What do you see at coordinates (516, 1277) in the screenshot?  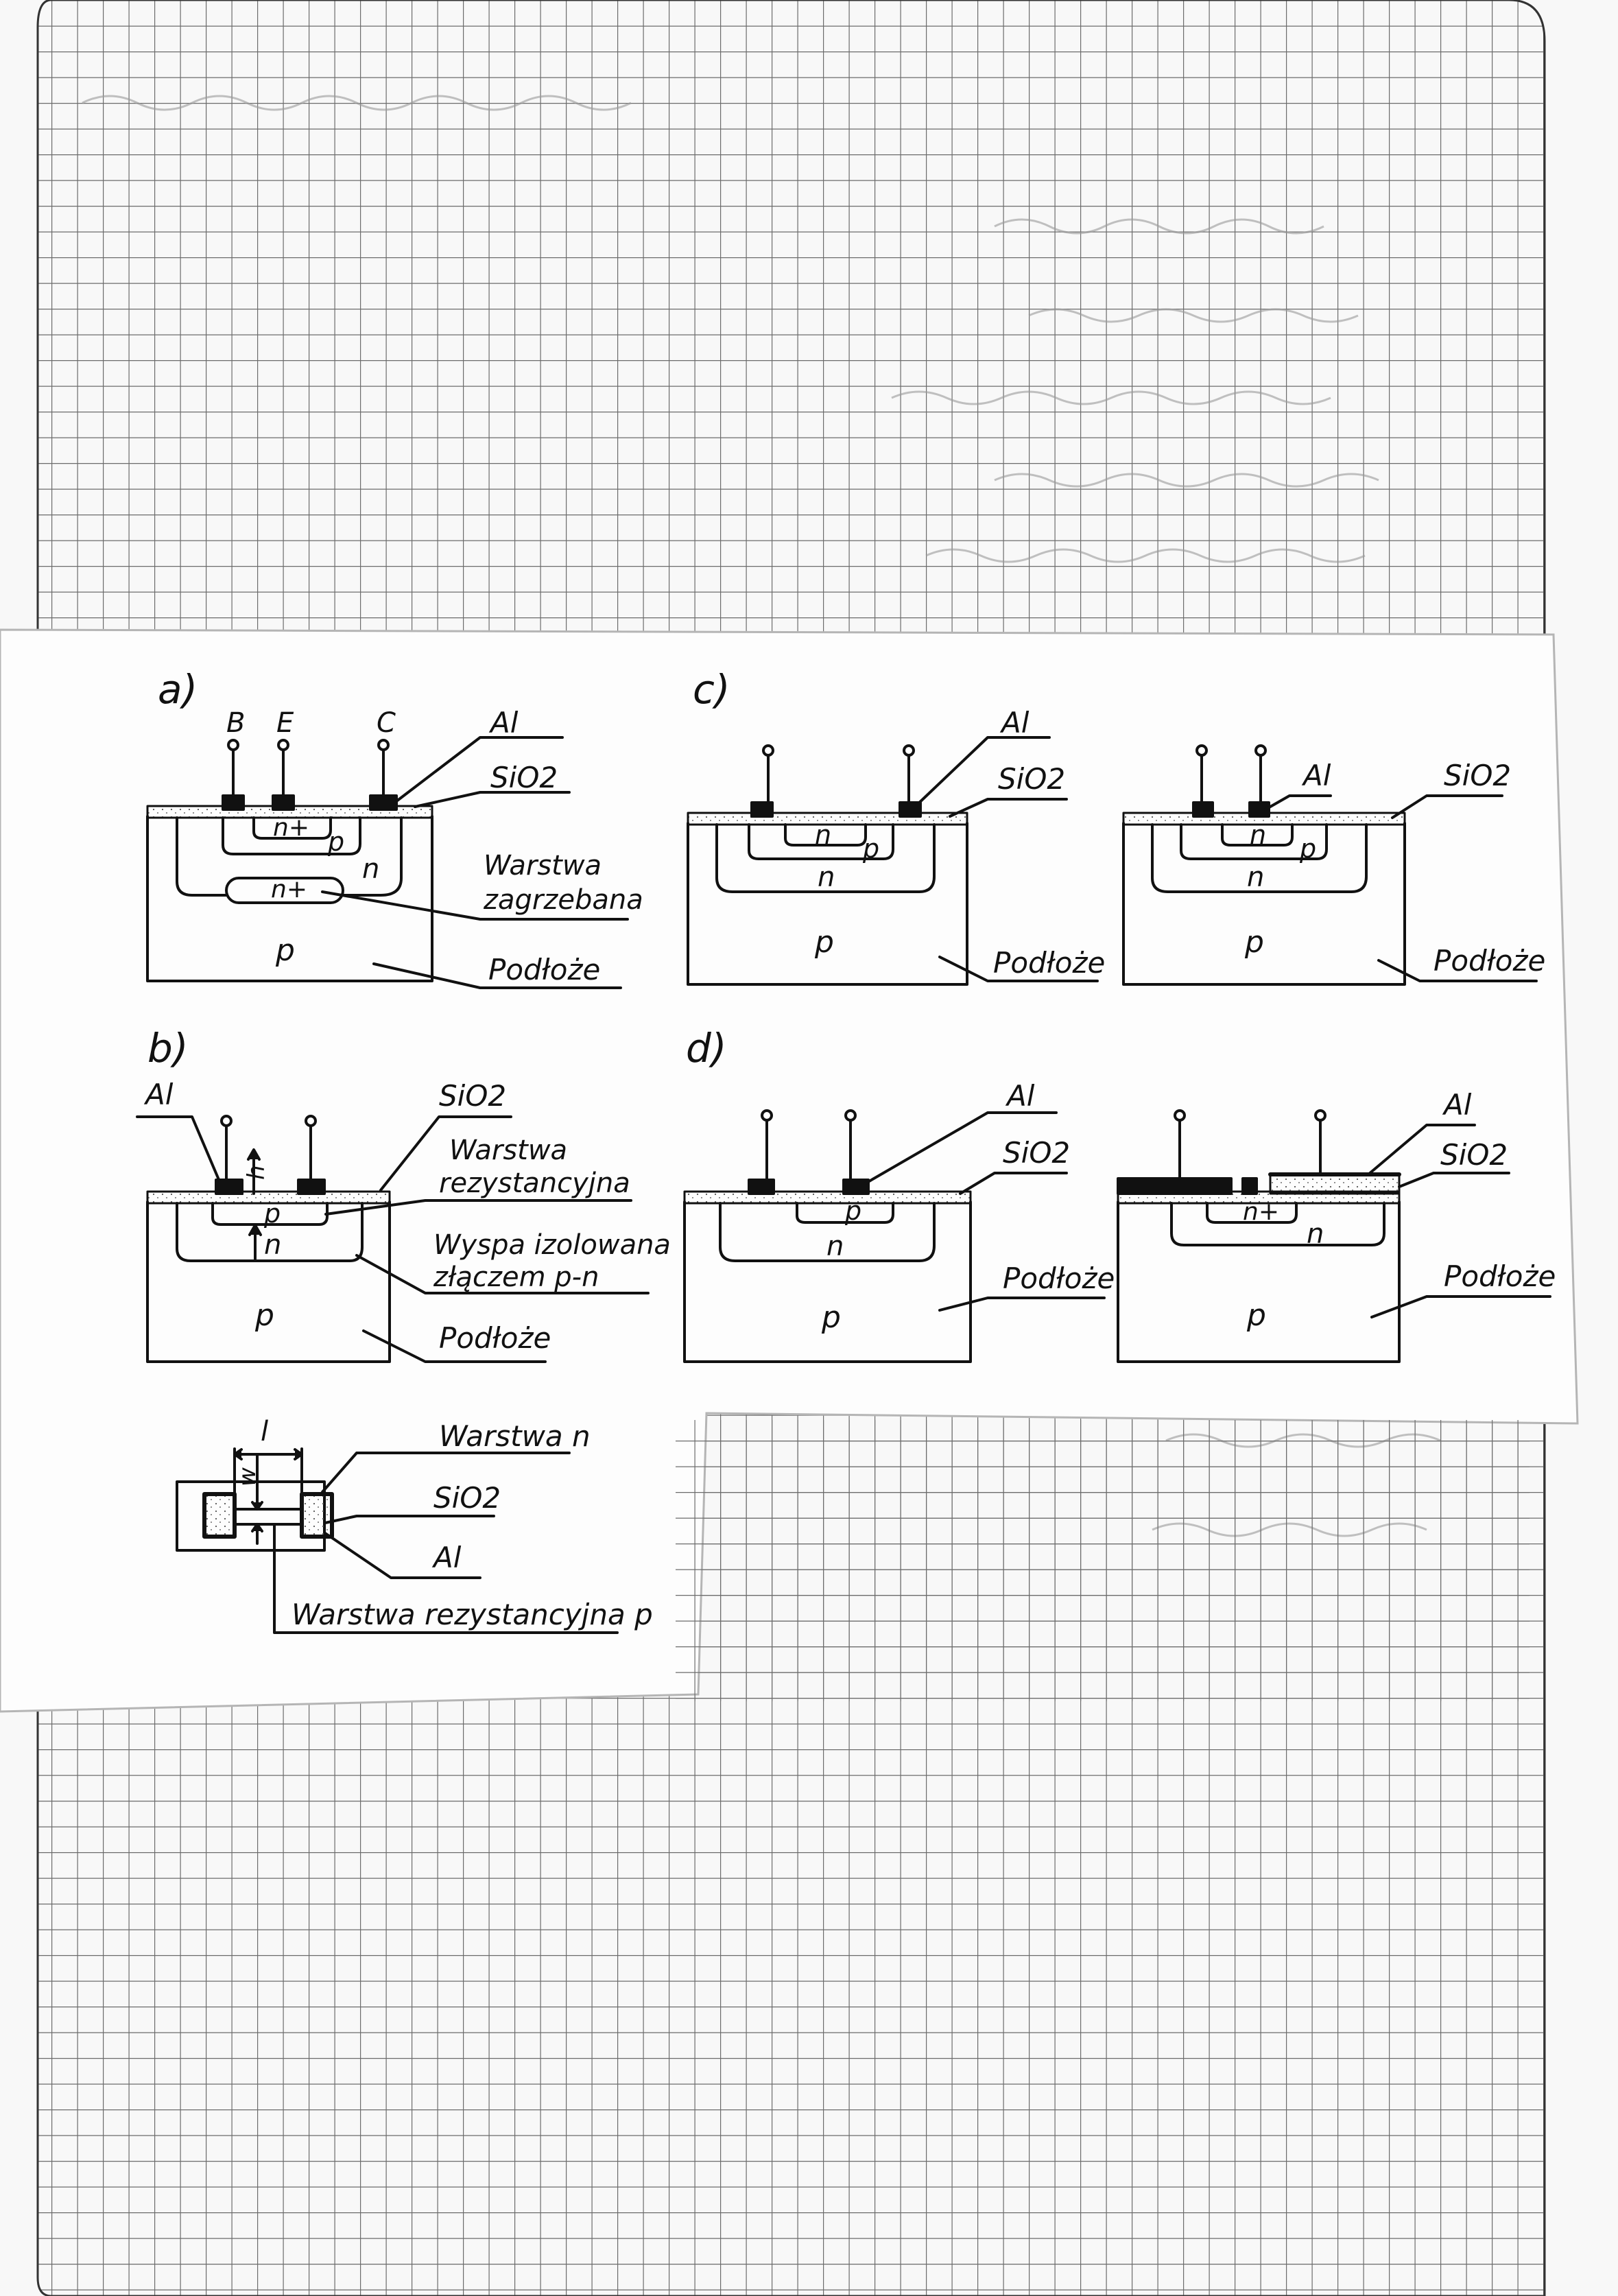 I see `panel-b-island-callout-2: złączem p-n` at bounding box center [516, 1277].